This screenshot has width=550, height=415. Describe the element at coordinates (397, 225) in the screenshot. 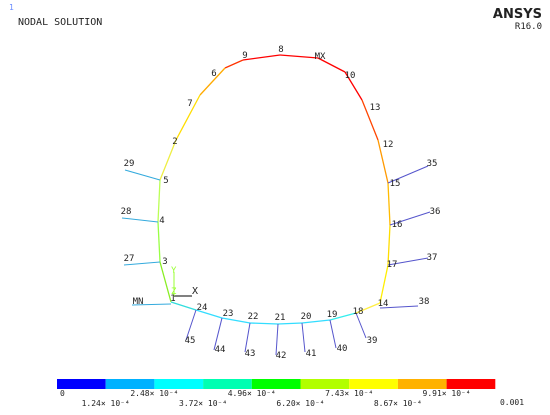

I see `node-label: 16` at that location.